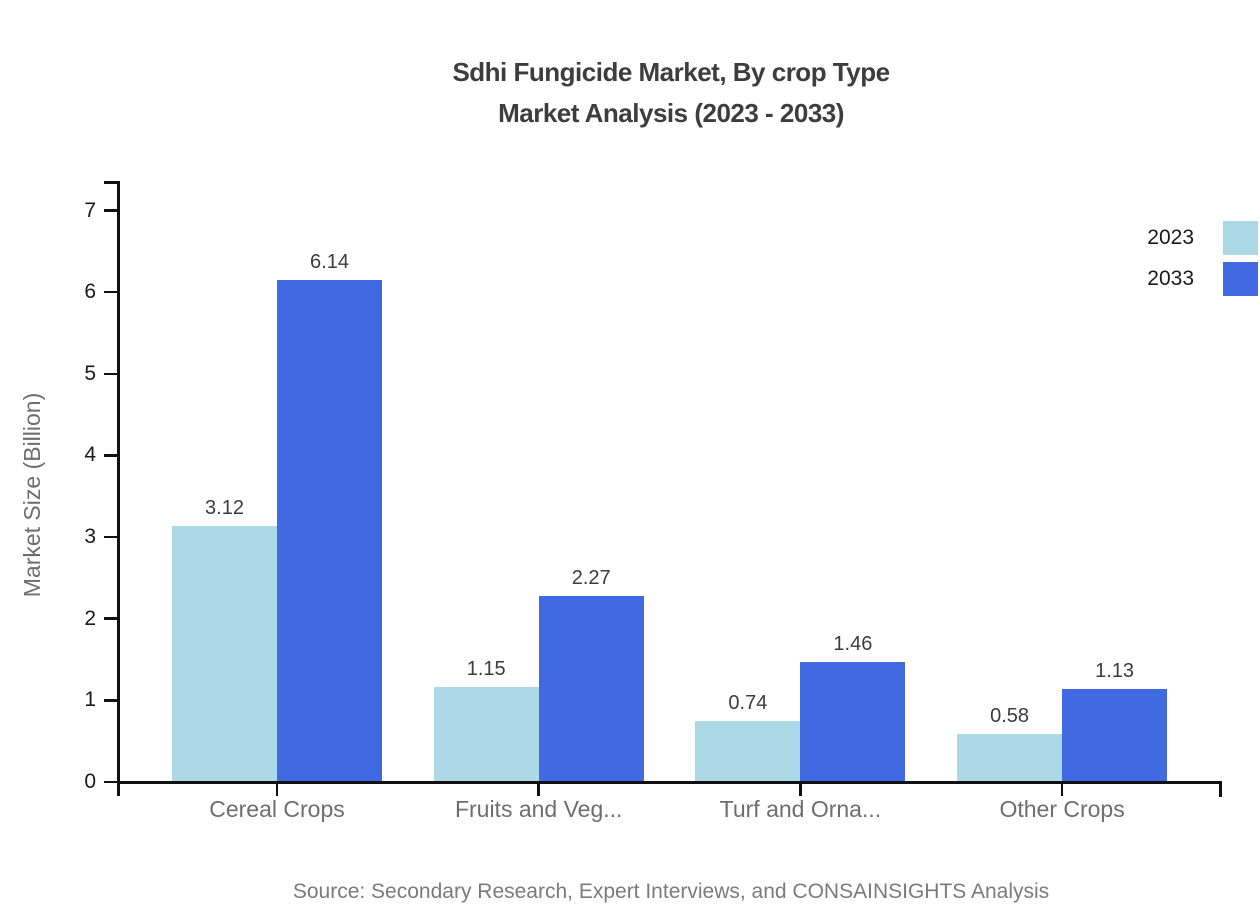 The height and width of the screenshot is (920, 1260). I want to click on chart-title-line1: Sdhi Fungicide Market, By crop Type, so click(671, 72).